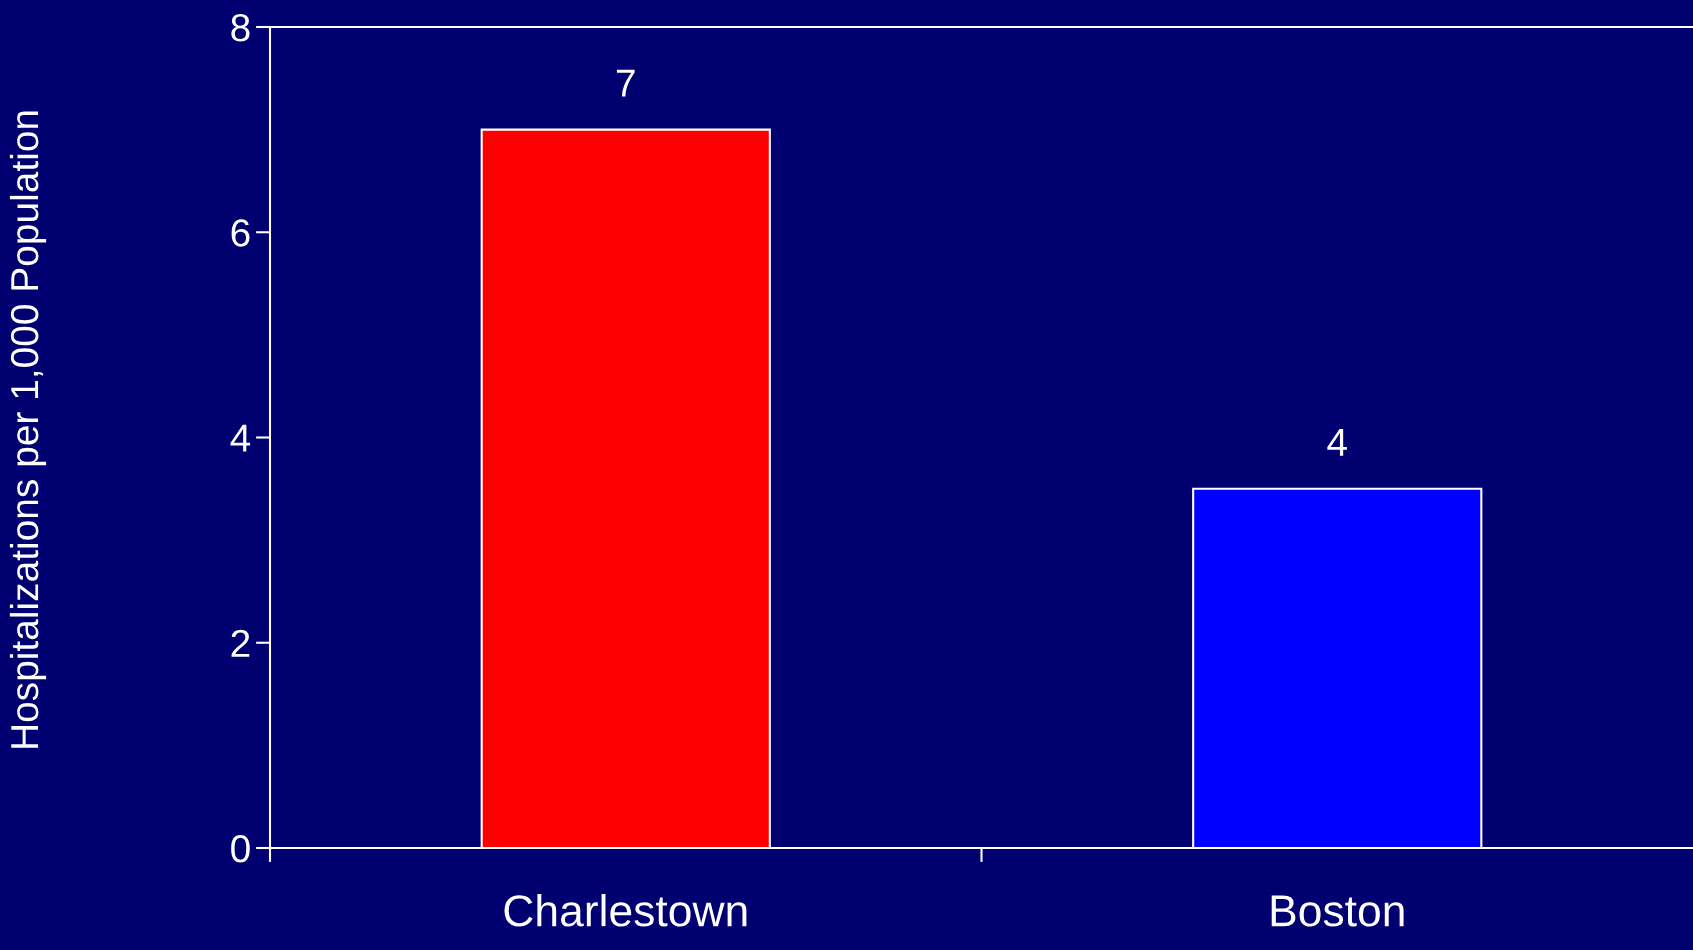 This screenshot has height=950, width=1693. Describe the element at coordinates (240, 438) in the screenshot. I see `y-tick-label: 4` at that location.